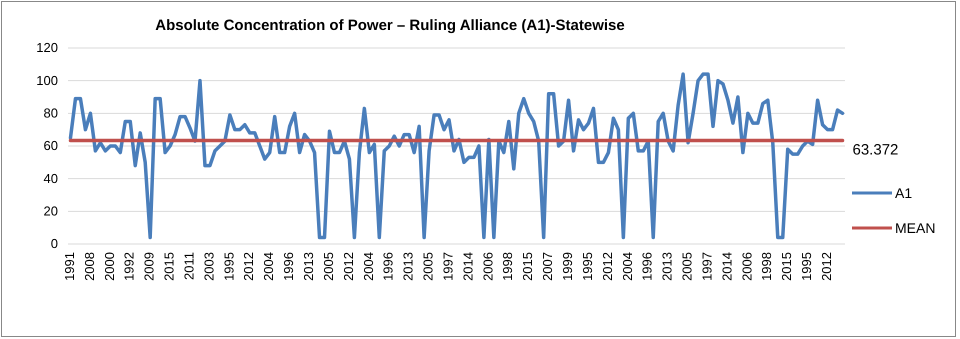  Describe the element at coordinates (47, 80) in the screenshot. I see `y-tick-label: 100` at that location.